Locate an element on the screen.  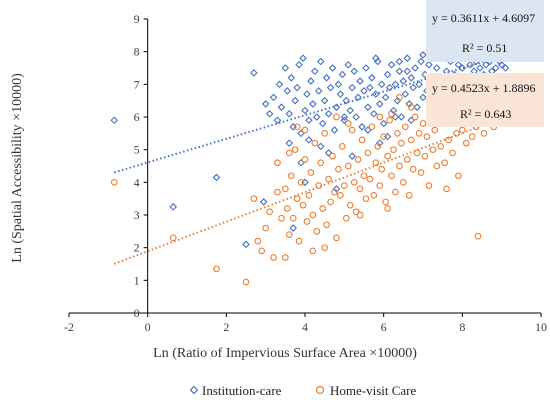
legend: Institution-care Home-visit Care is located at coordinates (303, 390).